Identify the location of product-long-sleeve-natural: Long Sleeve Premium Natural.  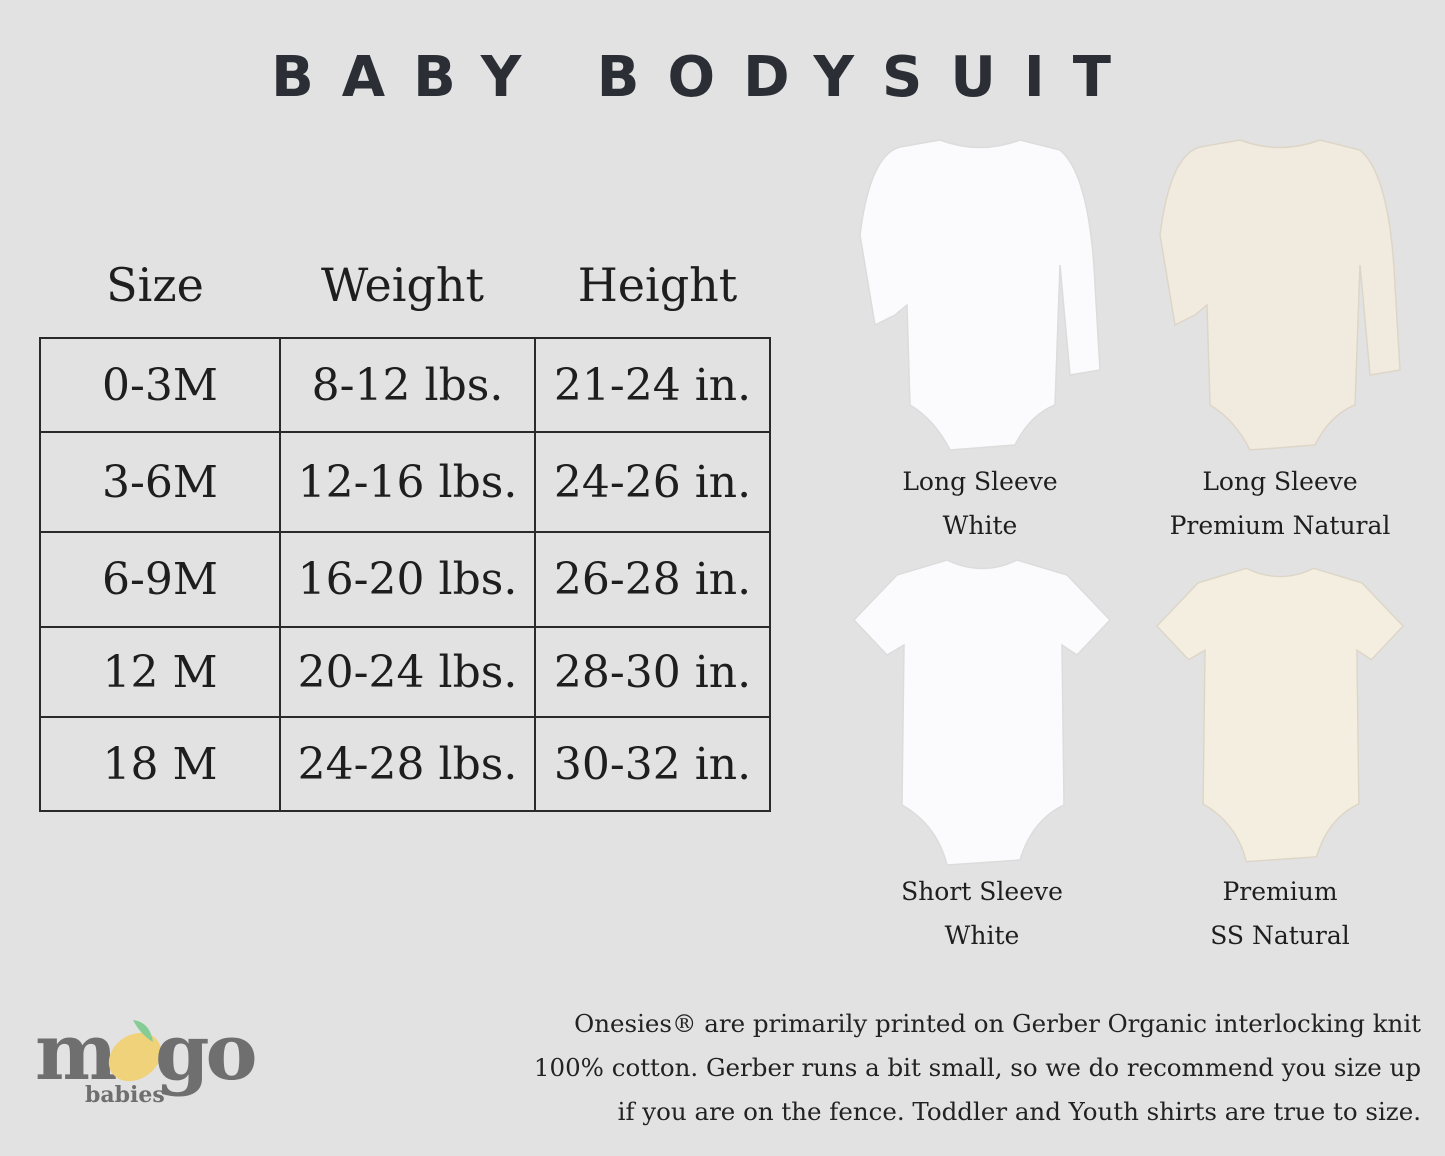
(1280, 341).